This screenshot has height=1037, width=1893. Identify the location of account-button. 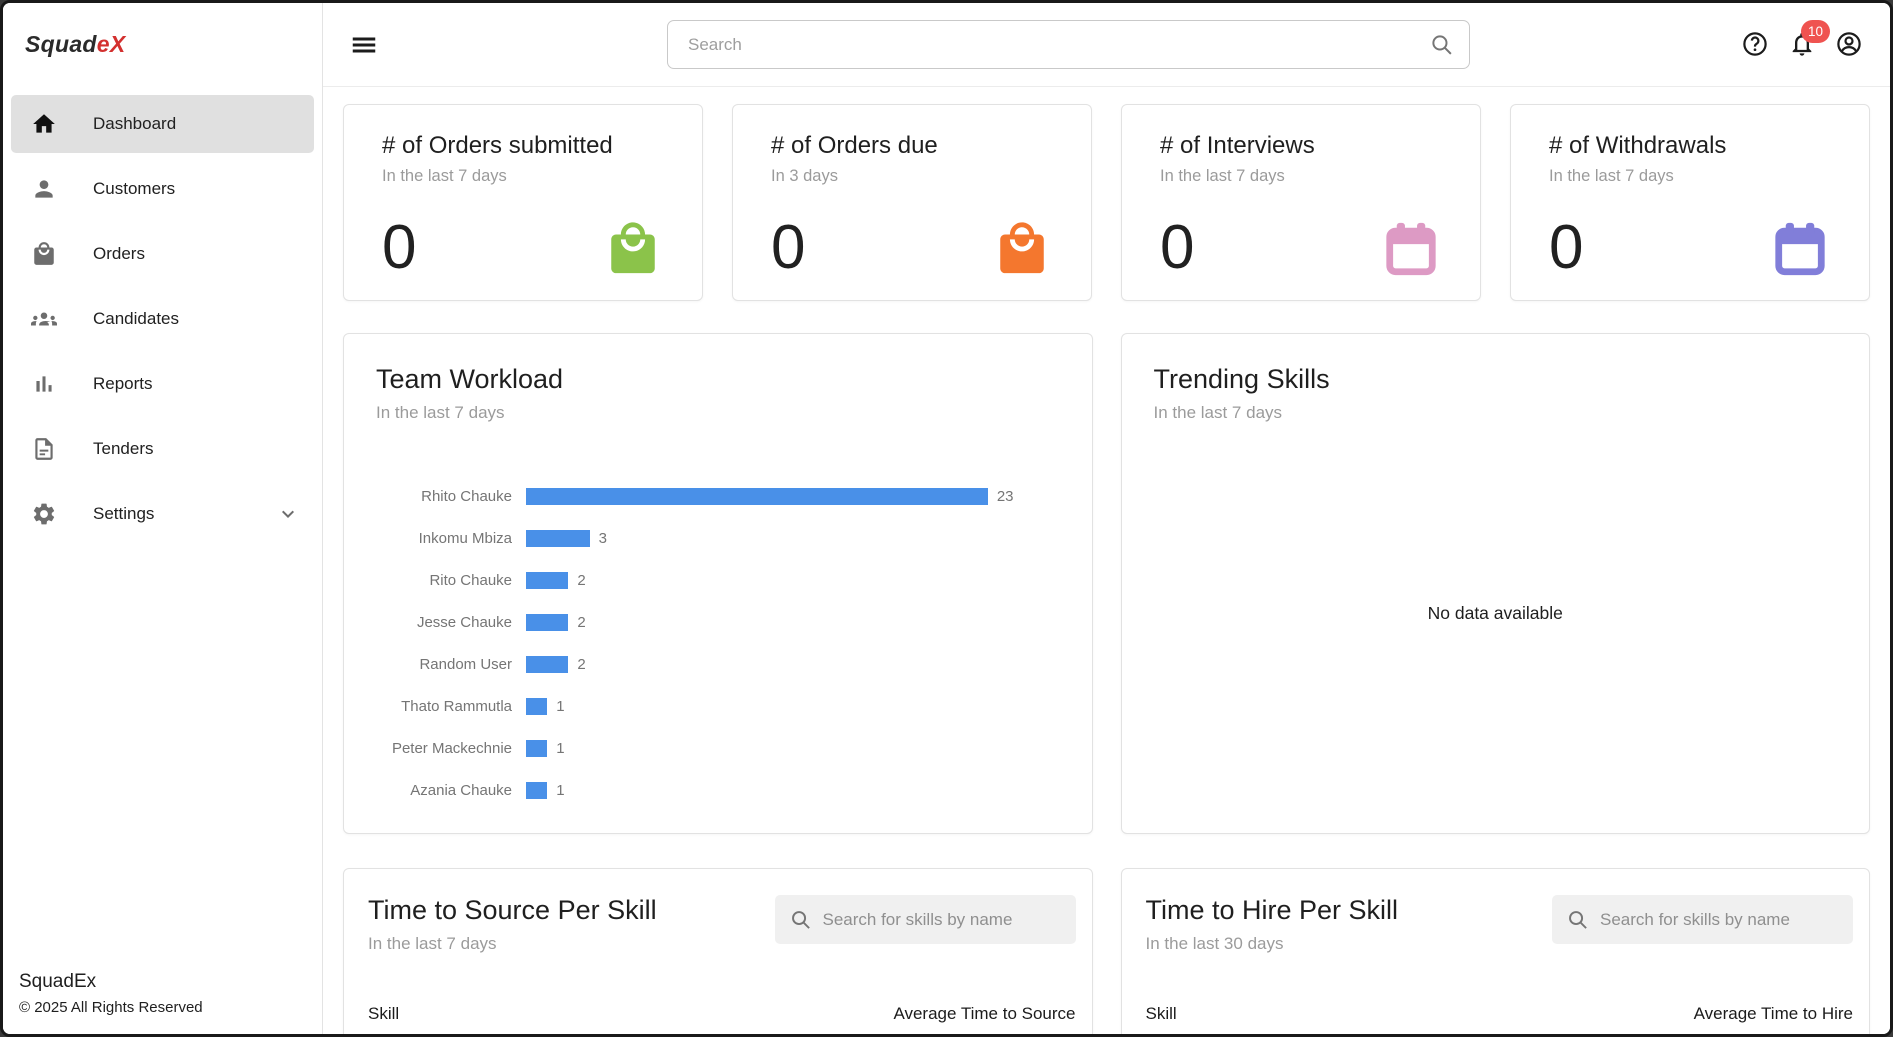
(1849, 45).